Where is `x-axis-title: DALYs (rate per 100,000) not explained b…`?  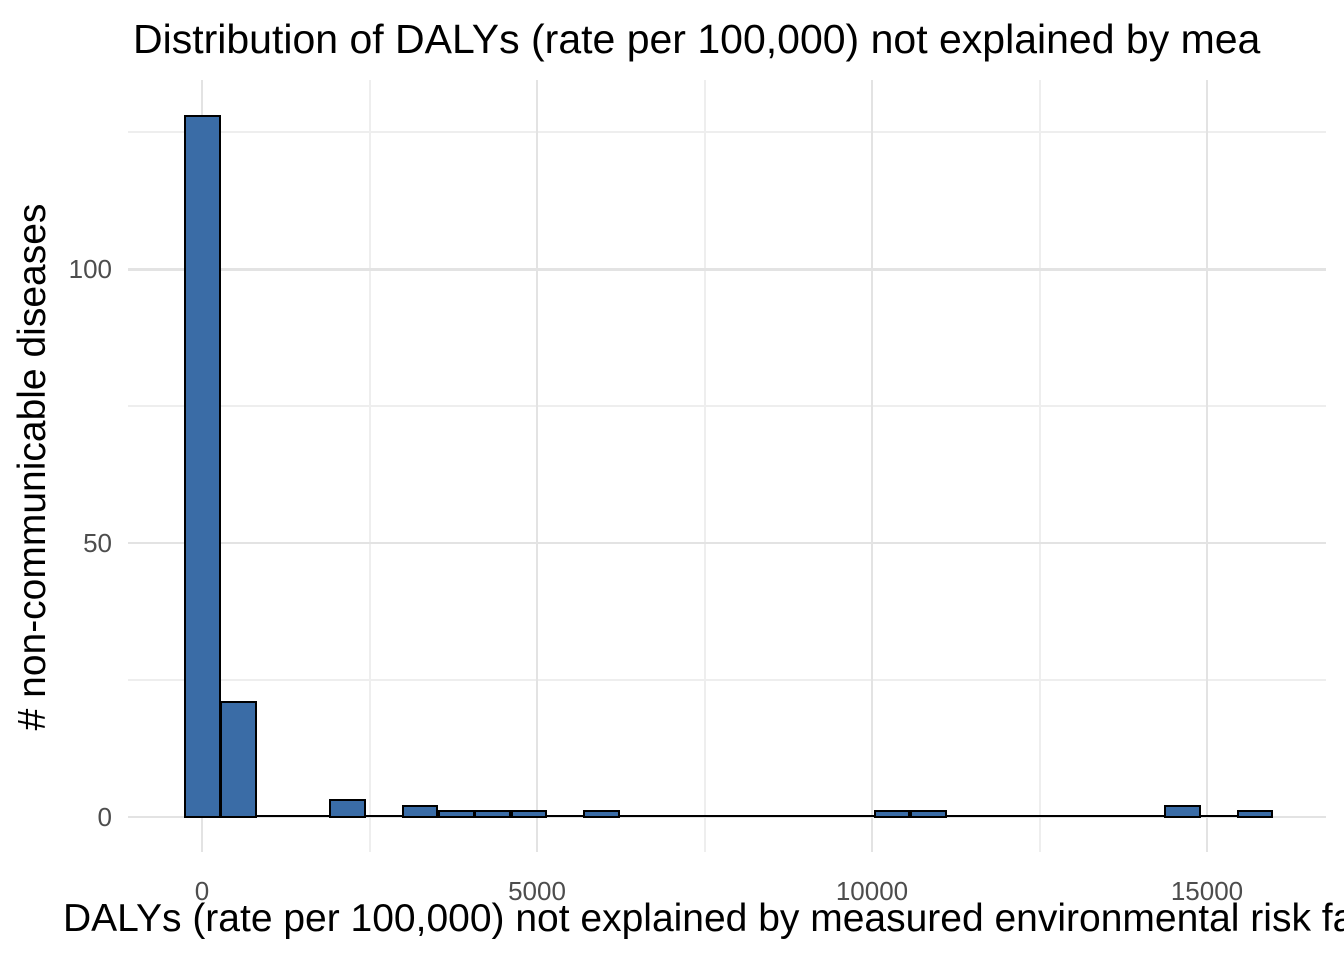
x-axis-title: DALYs (rate per 100,000) not explained b… is located at coordinates (703, 918).